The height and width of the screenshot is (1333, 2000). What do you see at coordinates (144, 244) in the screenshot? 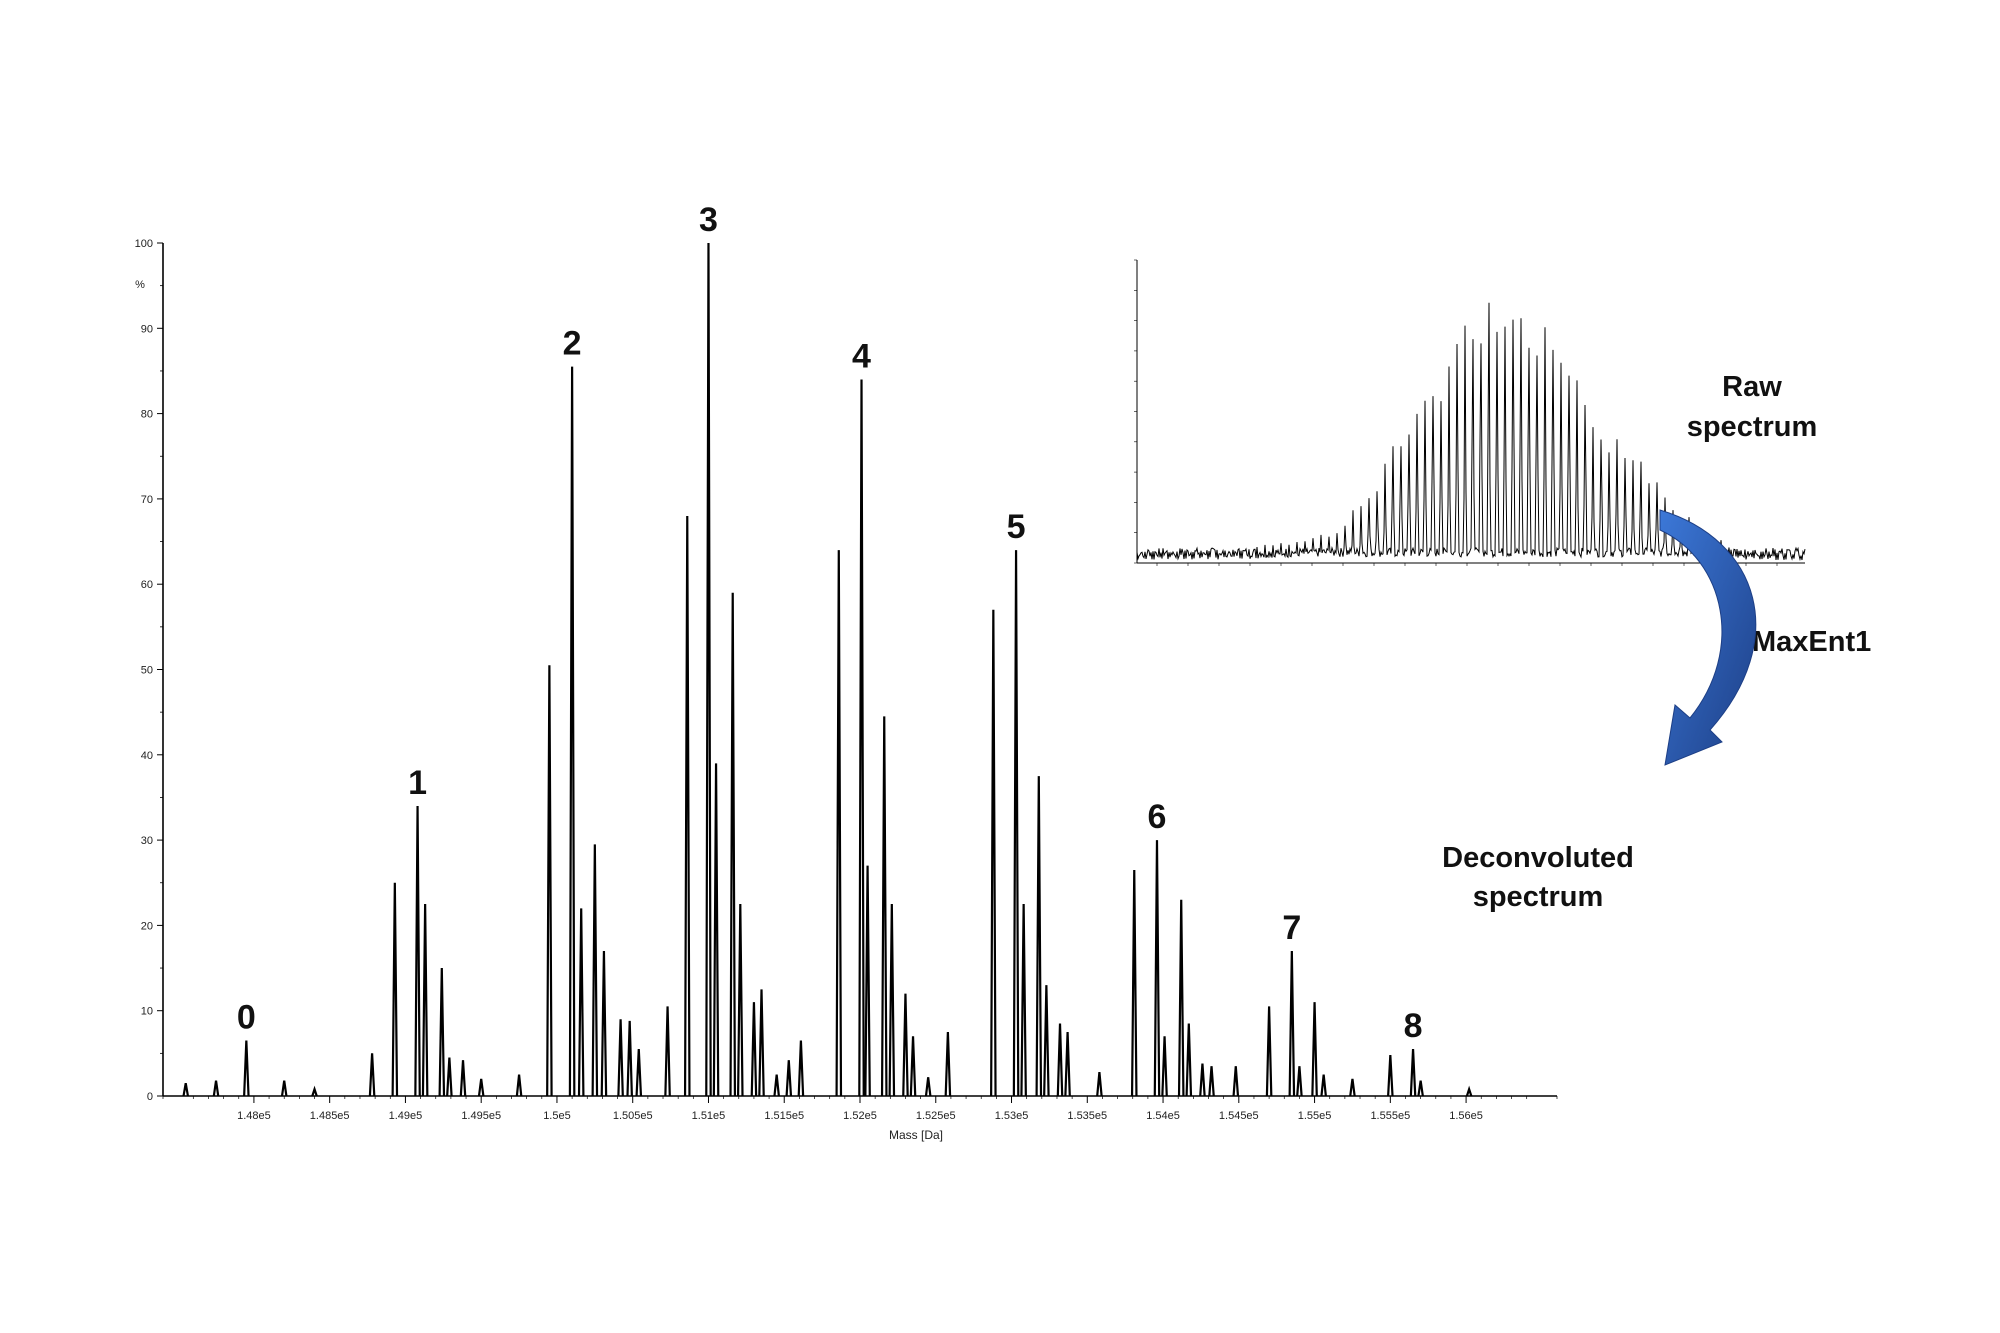
I see `y-tick-label: 100` at bounding box center [144, 244].